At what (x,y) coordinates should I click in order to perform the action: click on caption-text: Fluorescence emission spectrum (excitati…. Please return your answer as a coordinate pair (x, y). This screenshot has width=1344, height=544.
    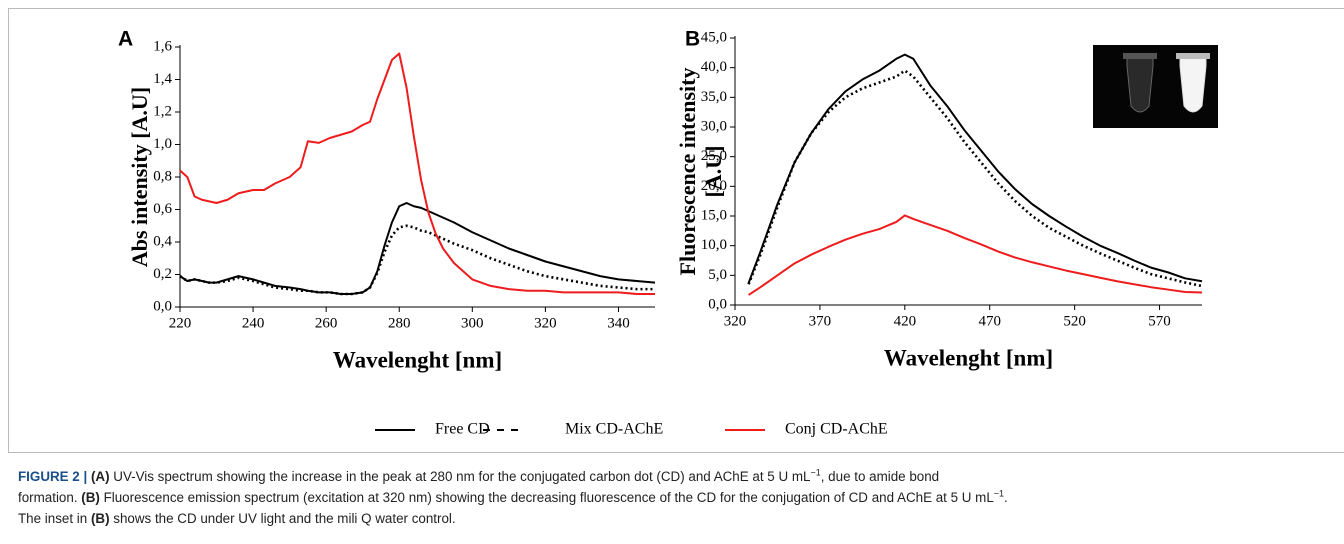
    Looking at the image, I should click on (546, 497).